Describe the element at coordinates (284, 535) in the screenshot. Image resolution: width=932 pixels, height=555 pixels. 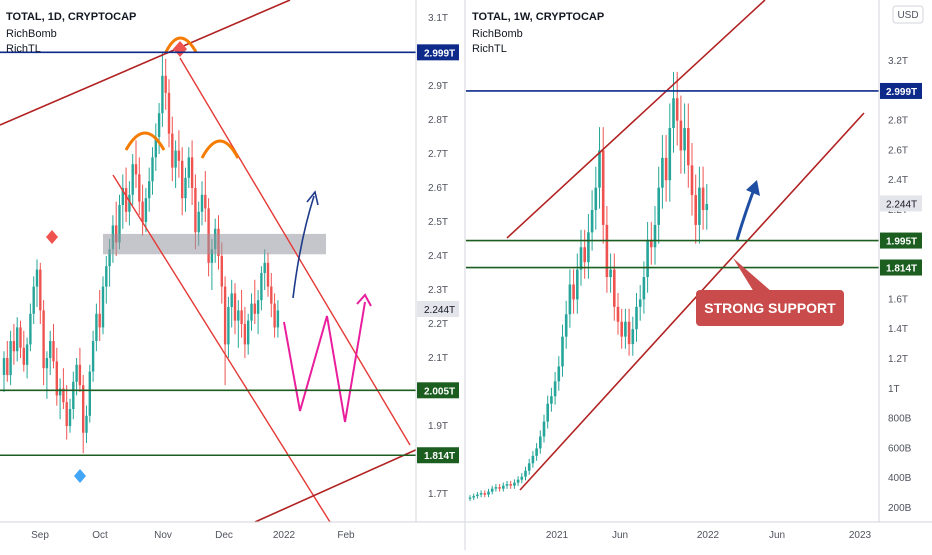
I see `daily-x-tick-label: 2022` at that location.